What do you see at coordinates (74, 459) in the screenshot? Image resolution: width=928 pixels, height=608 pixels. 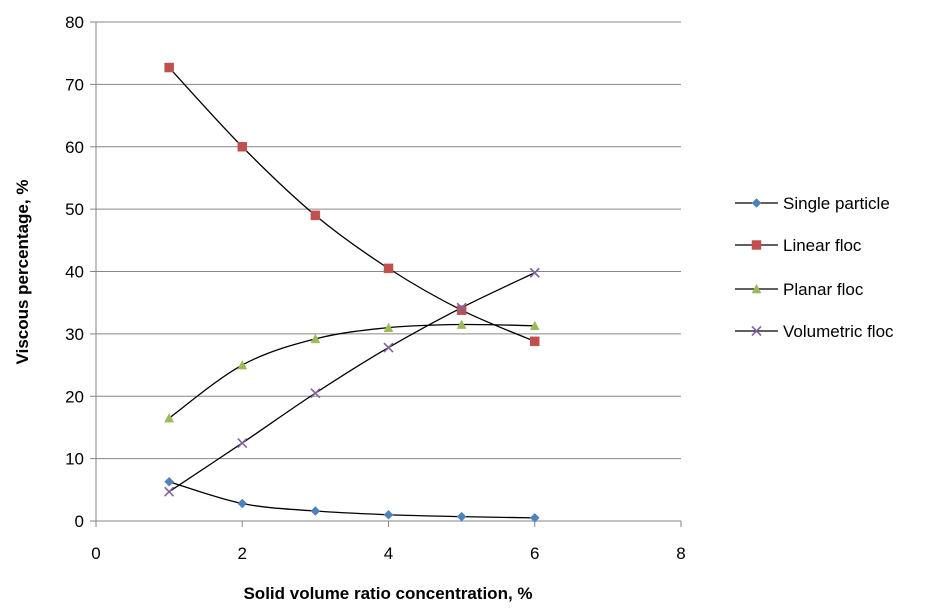 I see `y-tick-label: 10` at bounding box center [74, 459].